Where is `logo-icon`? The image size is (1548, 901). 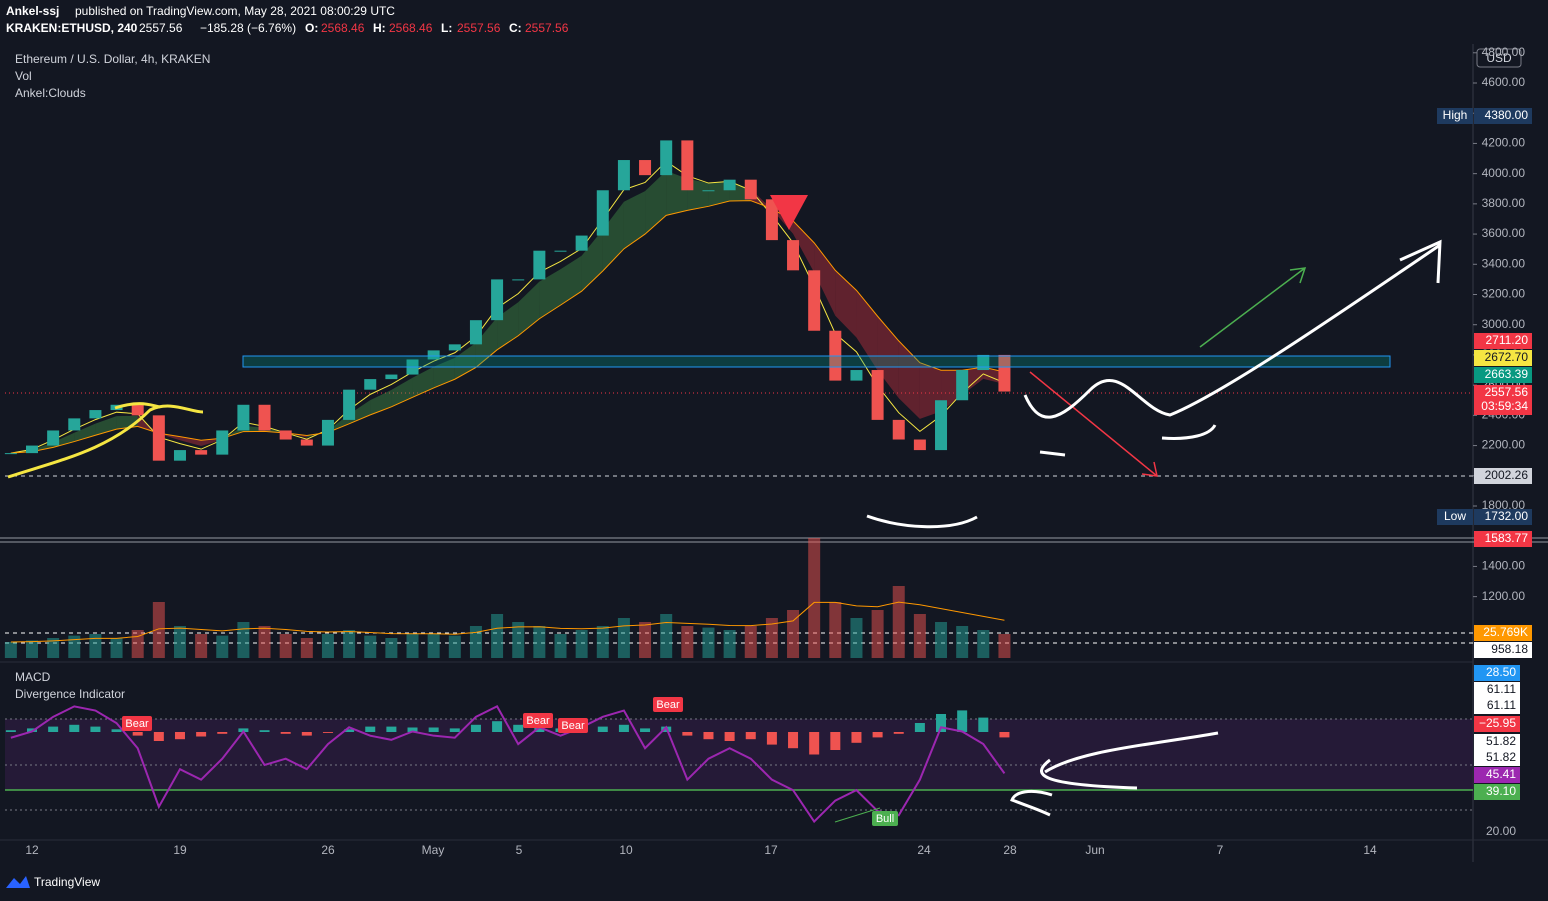
logo-icon is located at coordinates (18, 882).